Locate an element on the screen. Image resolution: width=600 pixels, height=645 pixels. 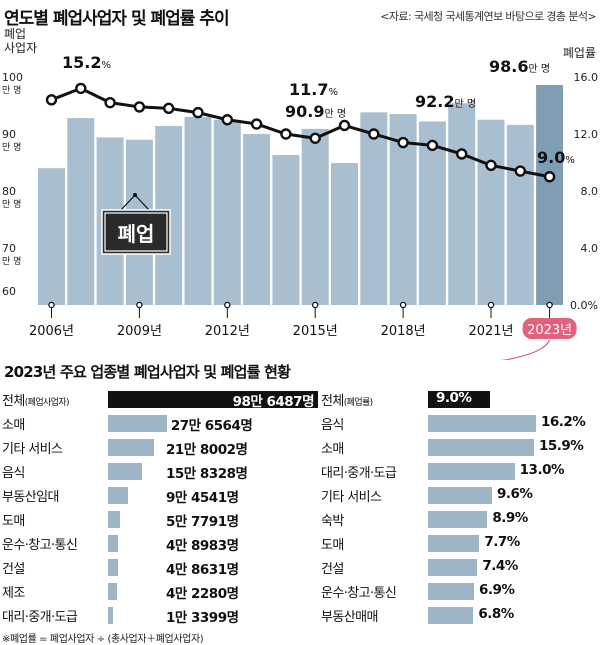
left-row-label-text-1: 소매 is located at coordinates (13, 425).